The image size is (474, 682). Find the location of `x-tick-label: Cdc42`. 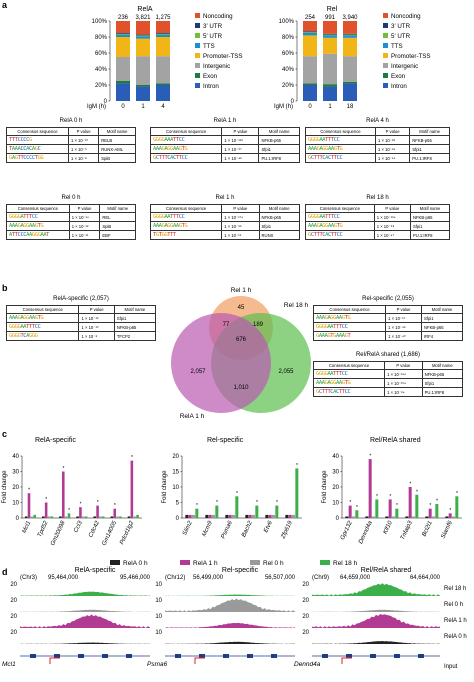

x-tick-label: Cdc42 is located at coordinates (94, 529).